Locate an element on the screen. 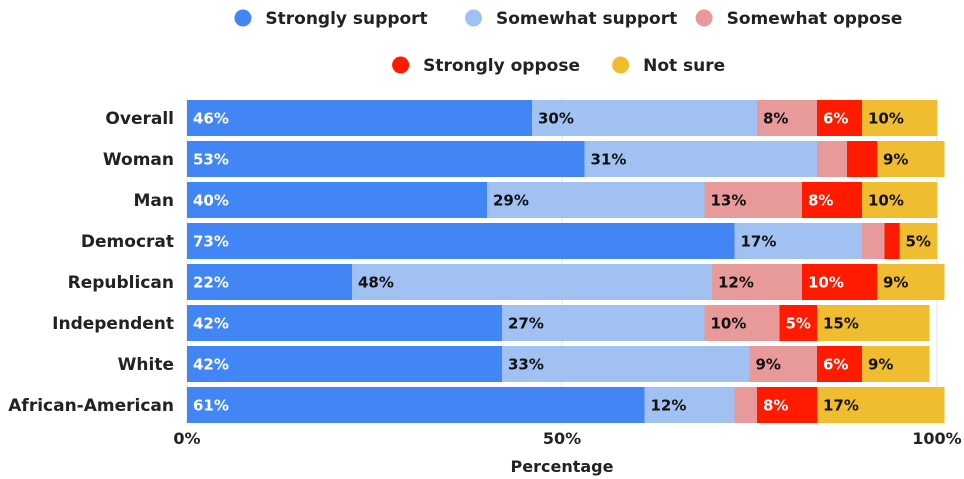  data-label: 61% is located at coordinates (211, 406).